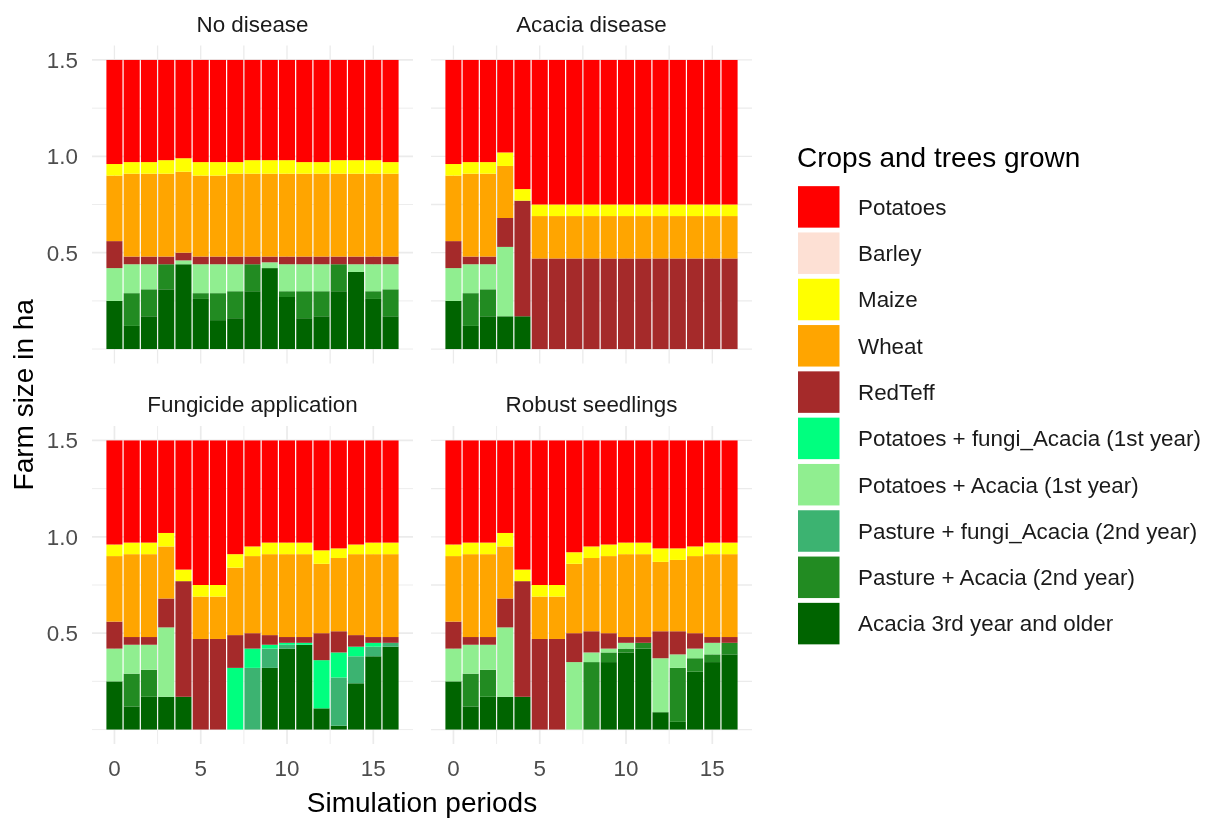  What do you see at coordinates (890, 254) in the screenshot?
I see `legend-label: Barley` at bounding box center [890, 254].